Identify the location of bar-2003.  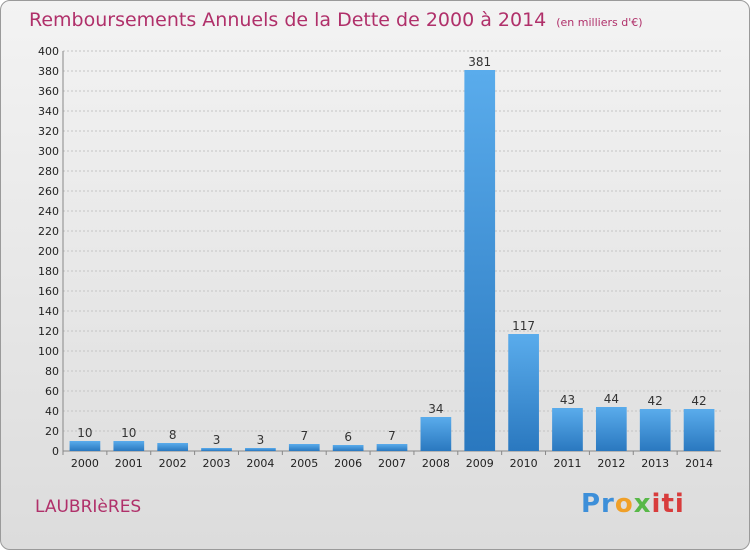
(216, 449).